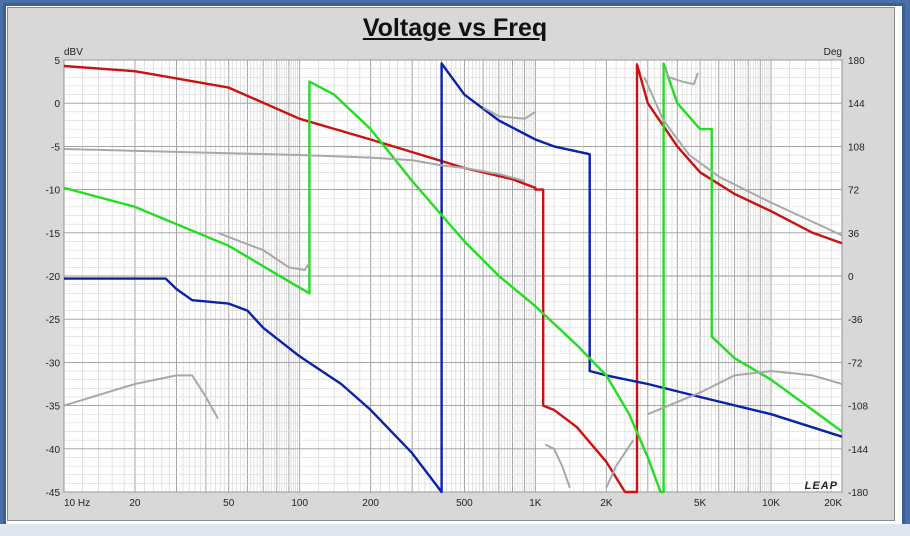  What do you see at coordinates (55, 147) in the screenshot?
I see `y-tick-label: -5` at bounding box center [55, 147].